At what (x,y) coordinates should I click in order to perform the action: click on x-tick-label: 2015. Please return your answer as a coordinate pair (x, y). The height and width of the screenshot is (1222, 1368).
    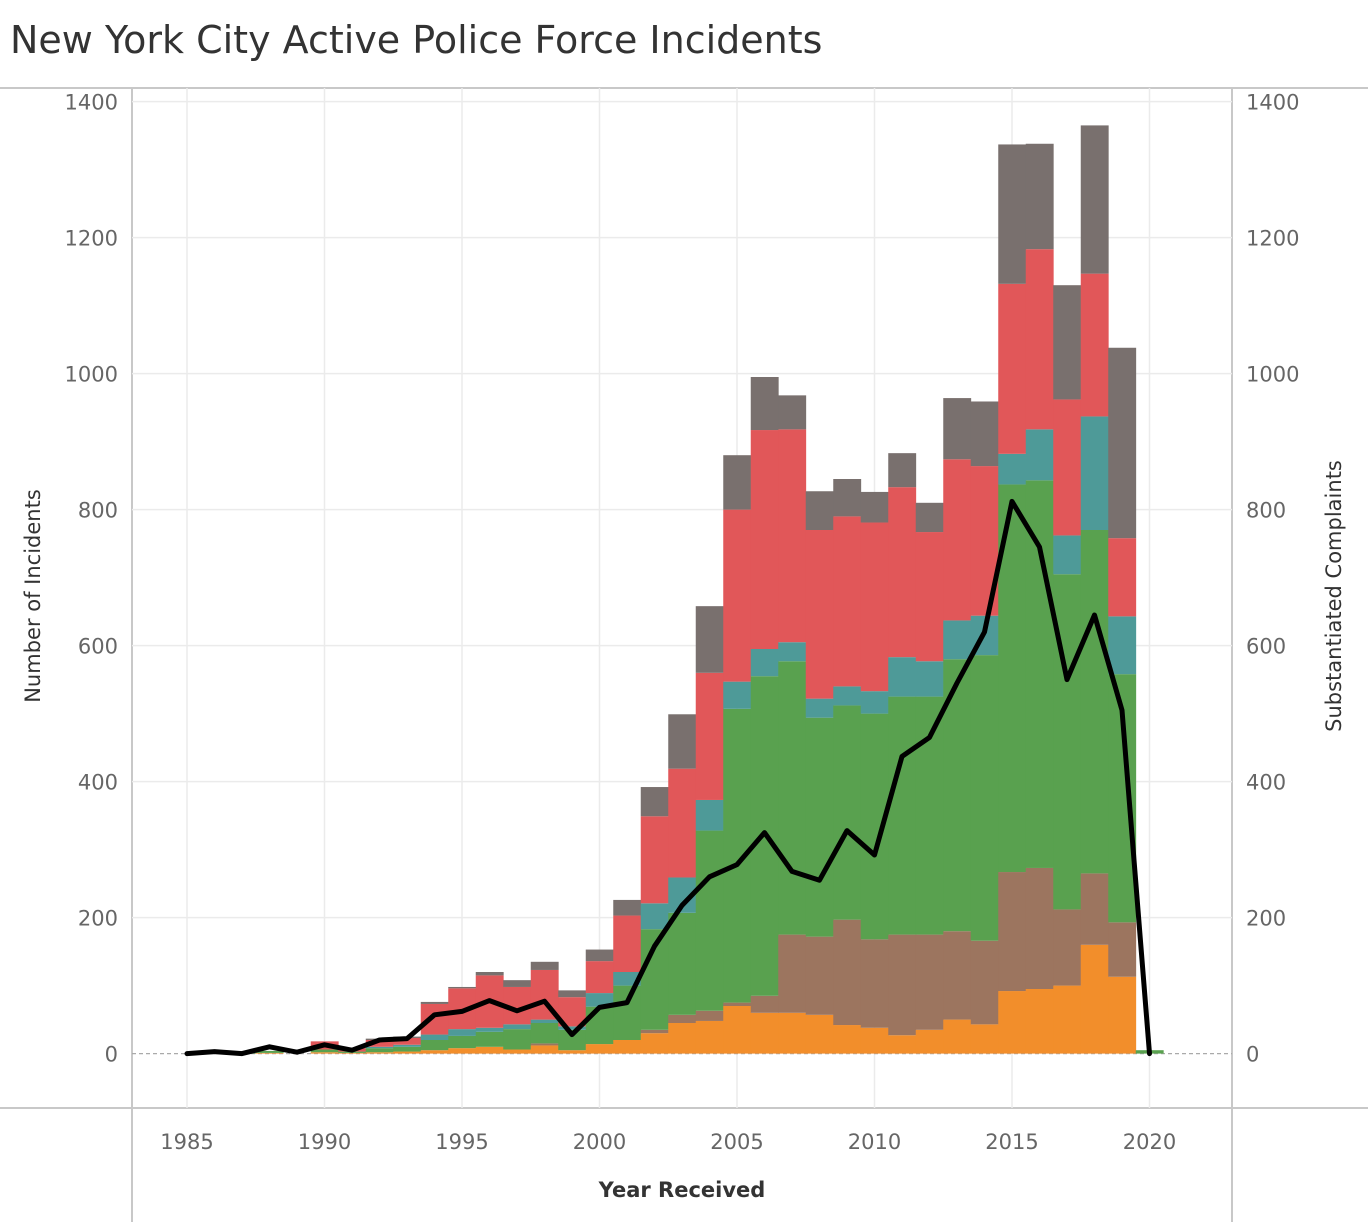
    Looking at the image, I should click on (1011, 1142).